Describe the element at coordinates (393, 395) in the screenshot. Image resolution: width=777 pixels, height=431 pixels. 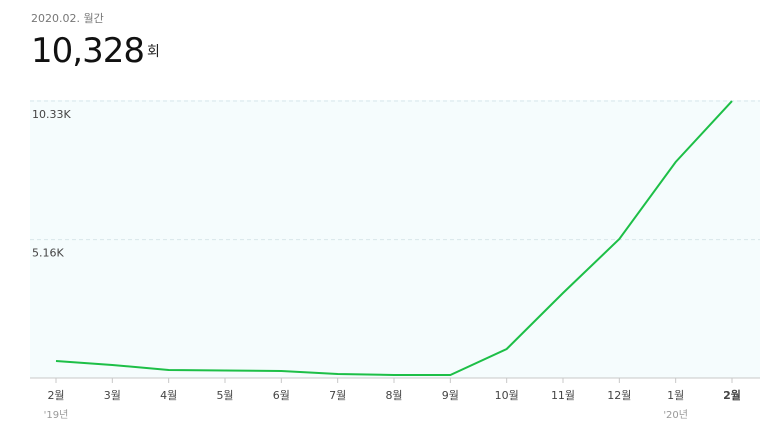
I see `x-tick-label: 8월` at that location.